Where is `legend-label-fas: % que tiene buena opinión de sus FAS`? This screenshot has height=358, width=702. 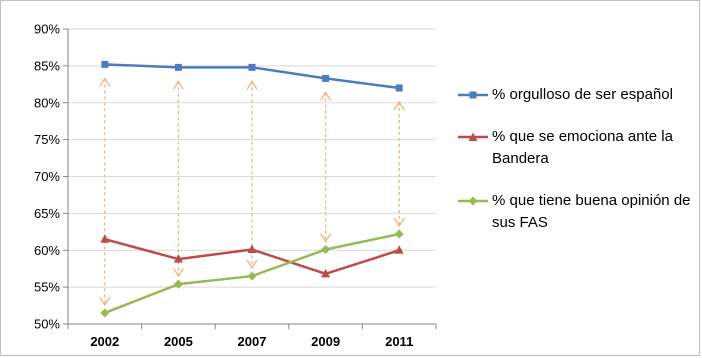 legend-label-fas: % que tiene buena opinión de sus FAS is located at coordinates (591, 211).